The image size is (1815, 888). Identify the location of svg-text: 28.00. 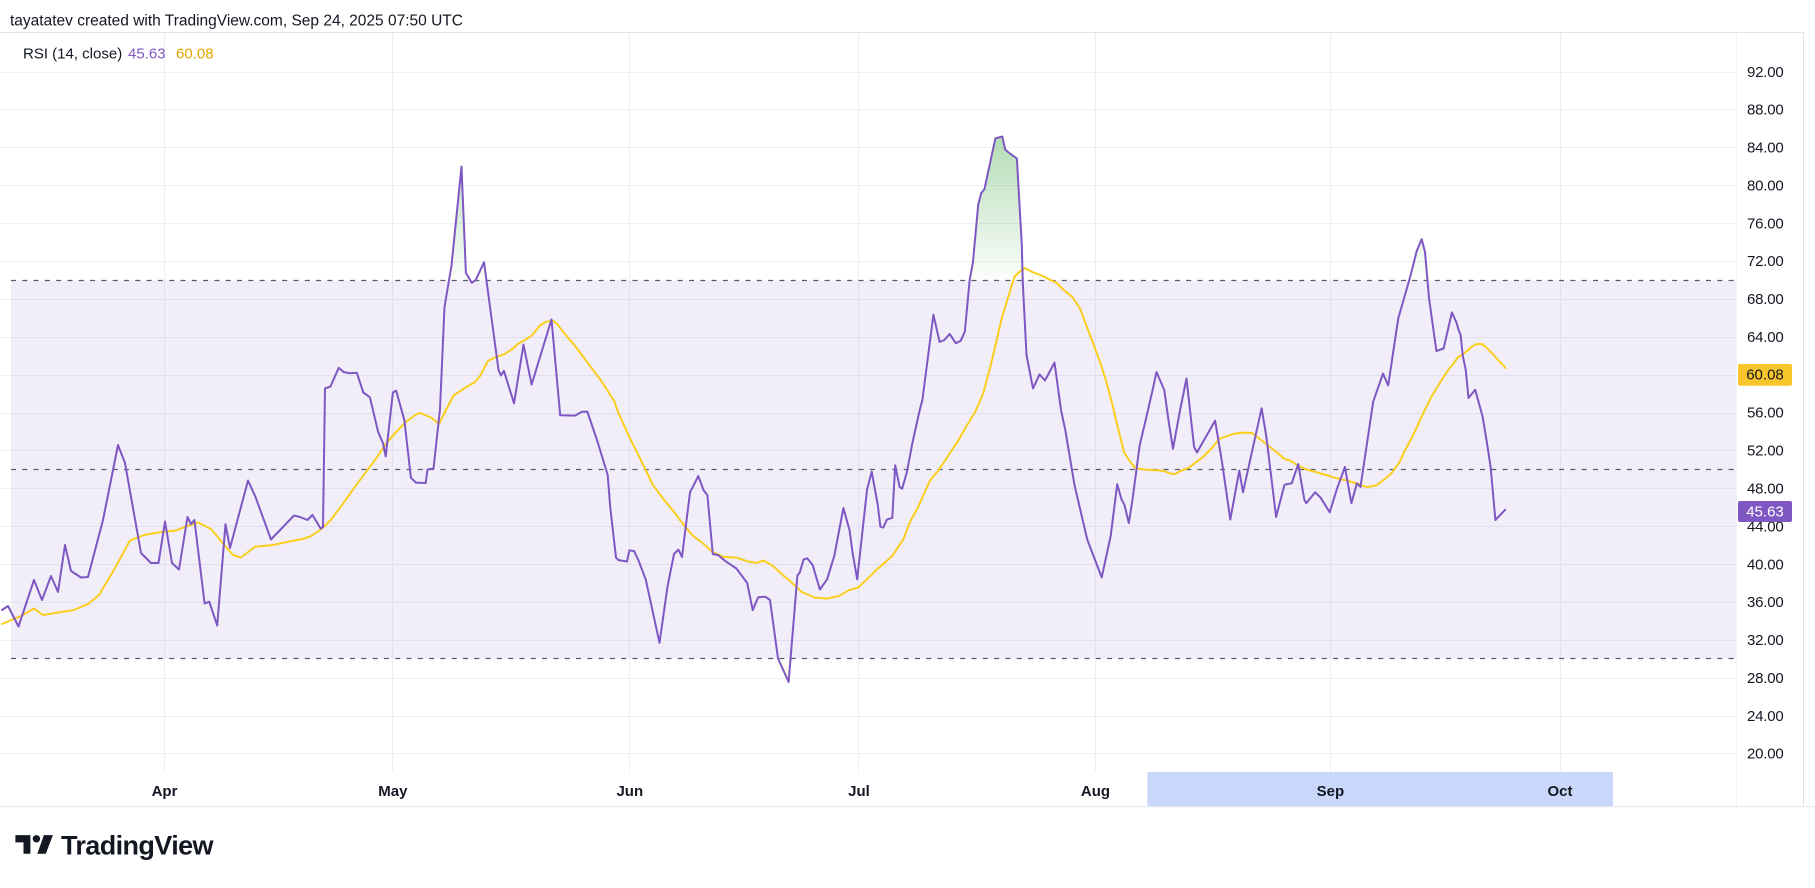
(1765, 678).